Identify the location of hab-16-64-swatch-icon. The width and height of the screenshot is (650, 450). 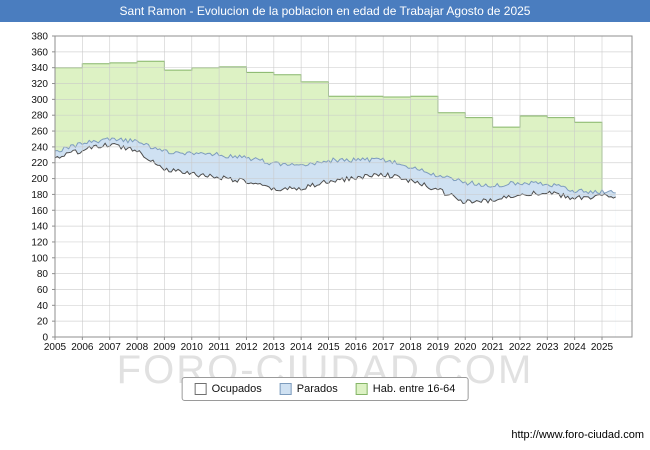
(361, 389).